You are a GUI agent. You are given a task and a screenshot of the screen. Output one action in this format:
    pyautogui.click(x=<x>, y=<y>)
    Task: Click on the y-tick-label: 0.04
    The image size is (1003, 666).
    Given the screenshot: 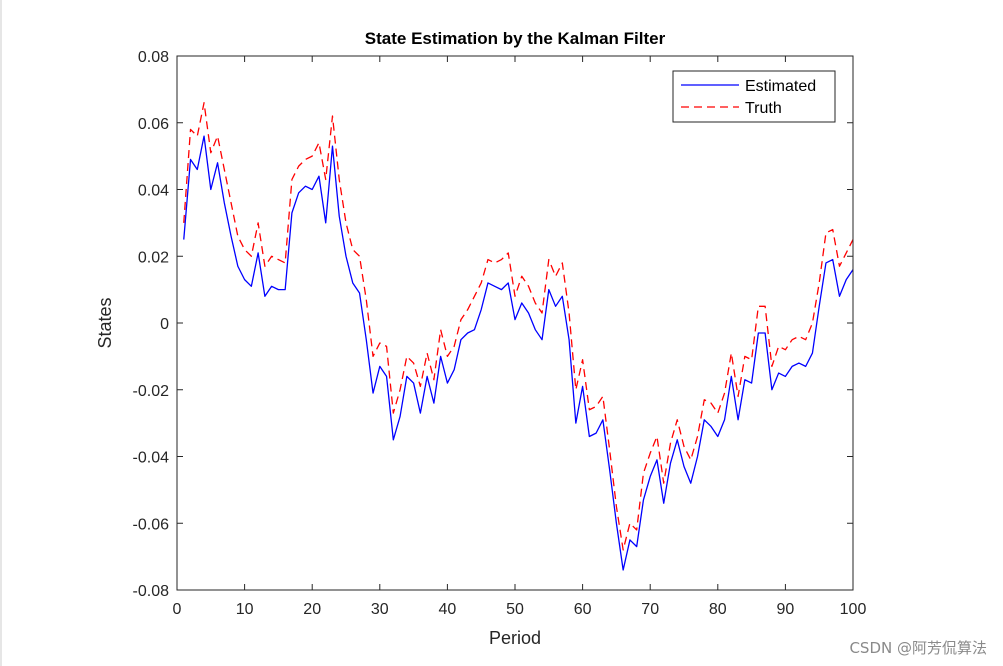 What is the action you would take?
    pyautogui.click(x=153, y=191)
    